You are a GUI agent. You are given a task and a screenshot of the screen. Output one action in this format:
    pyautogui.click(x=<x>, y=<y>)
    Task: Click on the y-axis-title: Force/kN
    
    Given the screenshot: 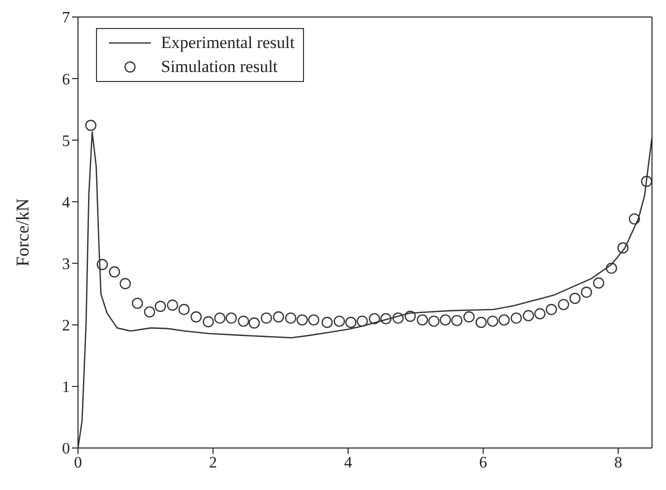 What is the action you would take?
    pyautogui.click(x=22, y=232)
    